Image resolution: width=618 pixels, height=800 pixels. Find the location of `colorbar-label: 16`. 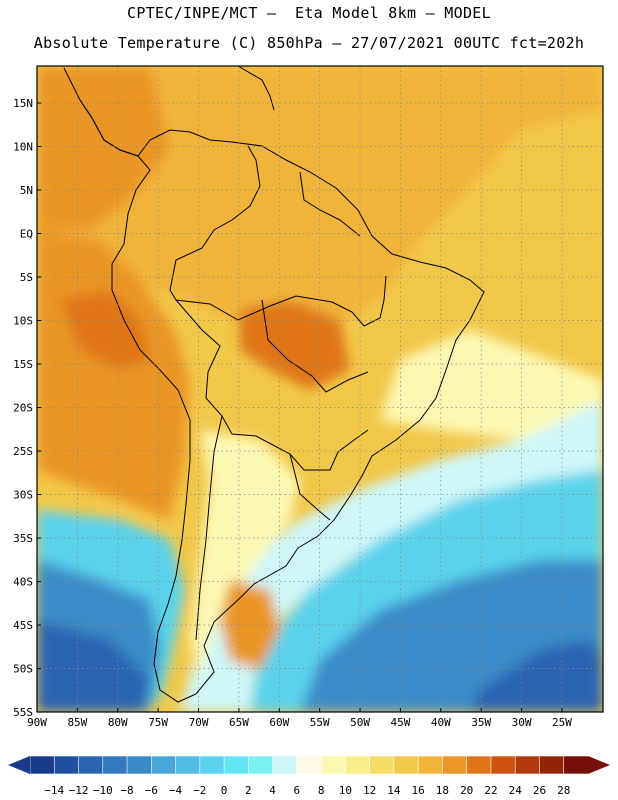

colorbar-label: 16 is located at coordinates (418, 790).